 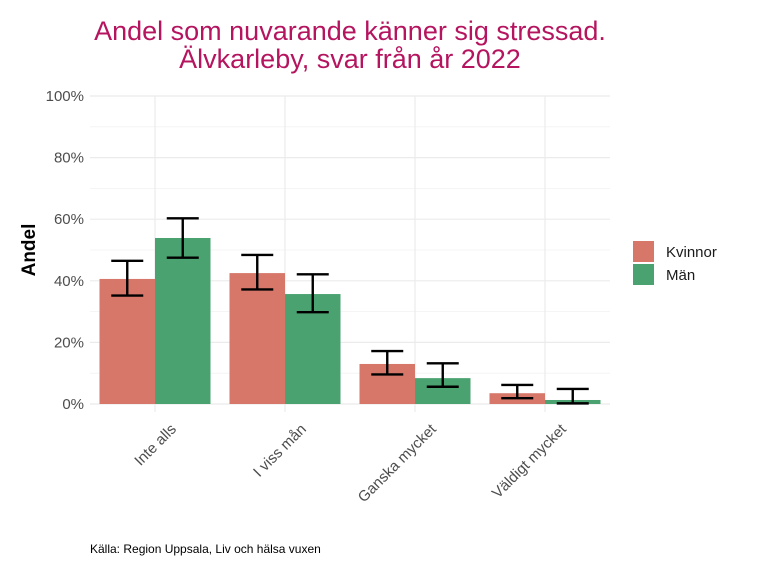 I want to click on chart-subtitle: Älvkarleby, svar från år 2022, so click(x=350, y=59).